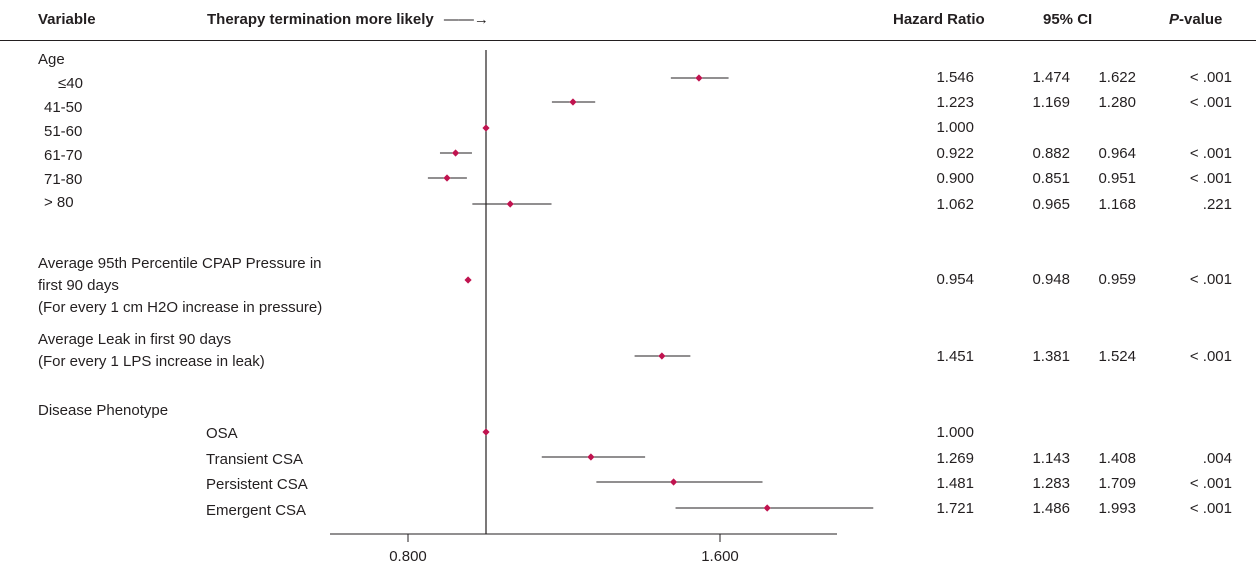  I want to click on header-rule, so click(628, 40).